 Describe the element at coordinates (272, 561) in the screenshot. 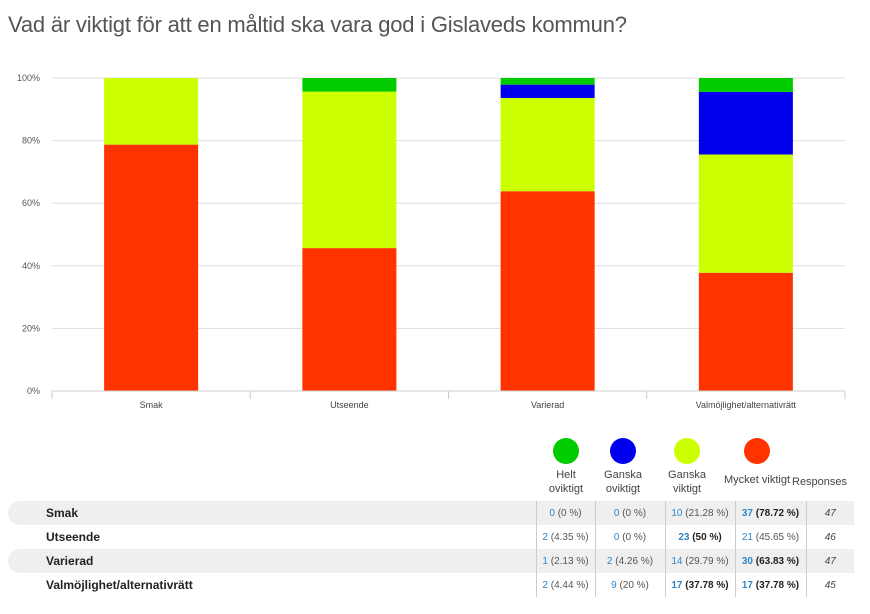

I see `row-label: Varierad` at that location.